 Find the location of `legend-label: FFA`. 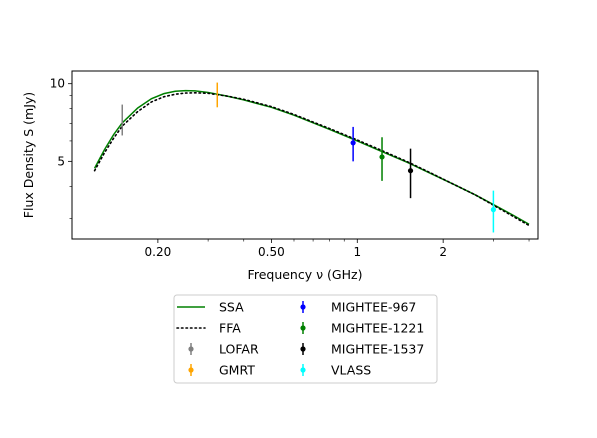

legend-label: FFA is located at coordinates (230, 328).